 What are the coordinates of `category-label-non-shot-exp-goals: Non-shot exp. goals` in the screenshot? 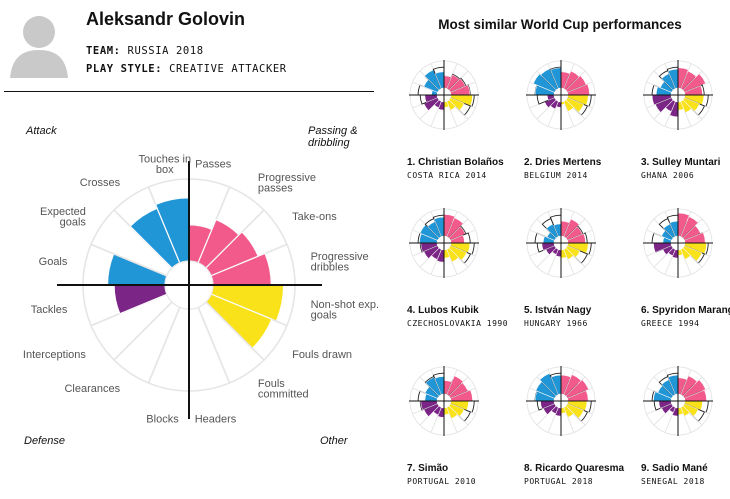 It's located at (345, 310).